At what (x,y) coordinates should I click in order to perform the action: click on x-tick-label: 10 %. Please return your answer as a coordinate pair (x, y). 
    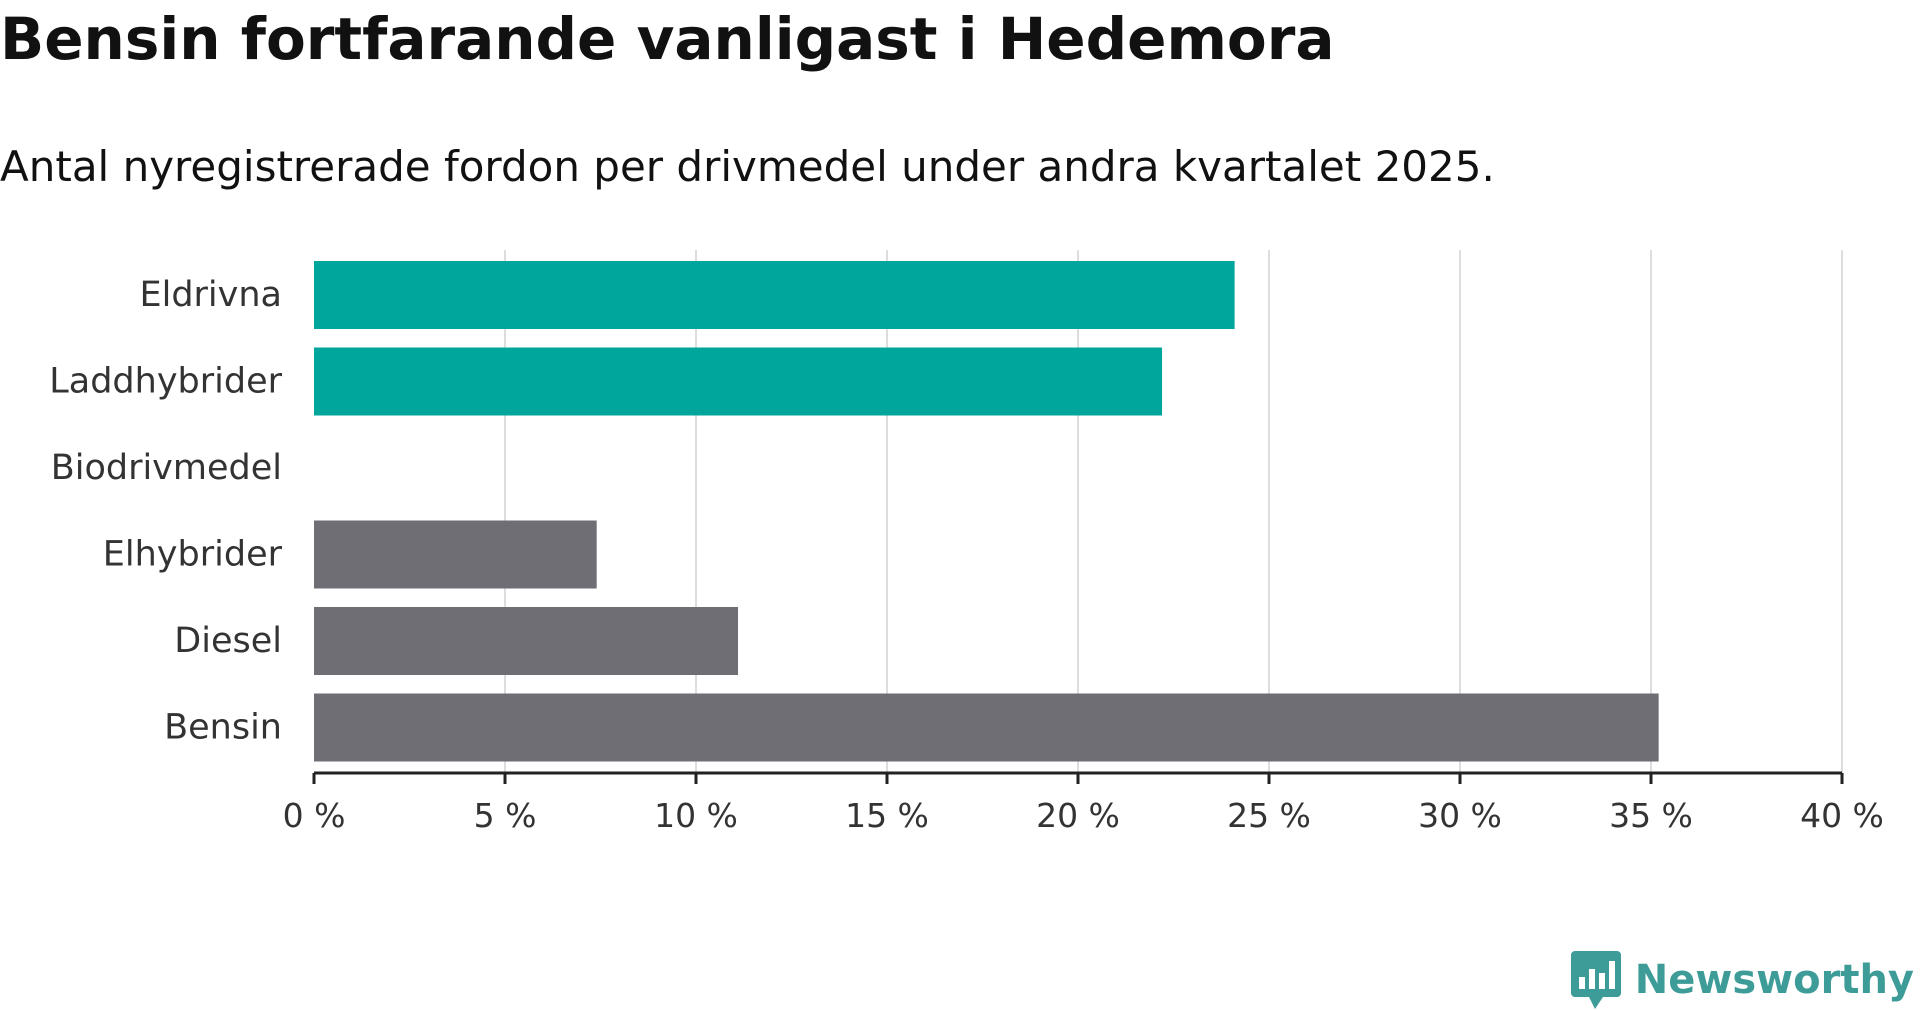
    Looking at the image, I should click on (696, 815).